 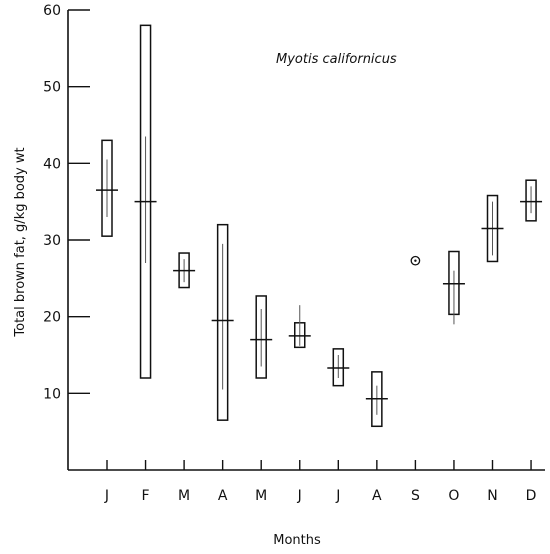 What do you see at coordinates (415, 260) in the screenshot?
I see `single-point-dot` at bounding box center [415, 260].